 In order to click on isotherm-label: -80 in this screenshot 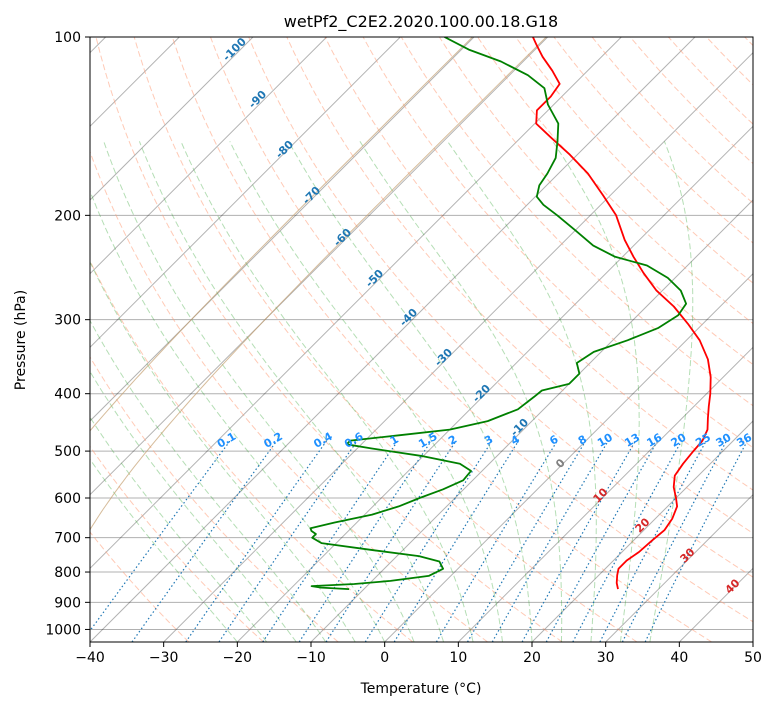, I will do `click(284, 149)`.